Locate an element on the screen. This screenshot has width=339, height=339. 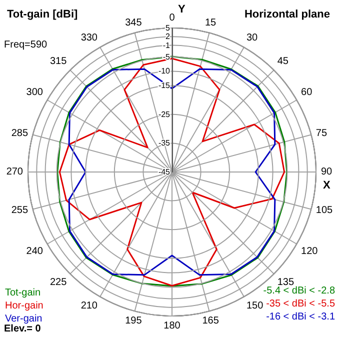
spoke-label: 300 is located at coordinates (35, 92).